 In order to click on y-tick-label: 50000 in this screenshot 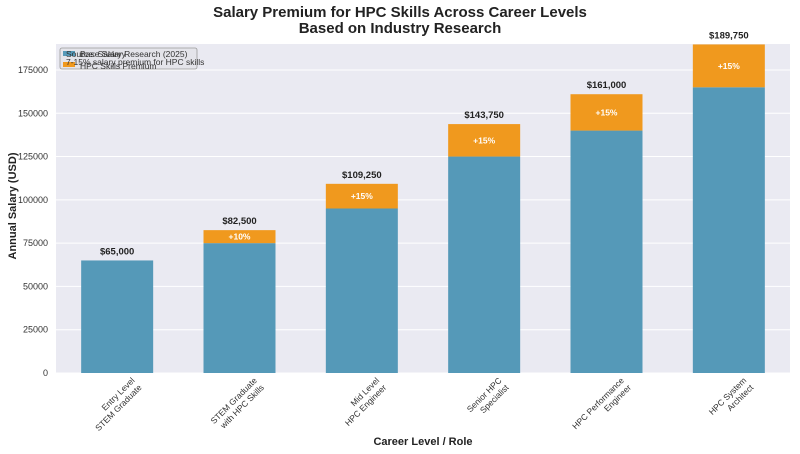, I will do `click(35, 286)`.